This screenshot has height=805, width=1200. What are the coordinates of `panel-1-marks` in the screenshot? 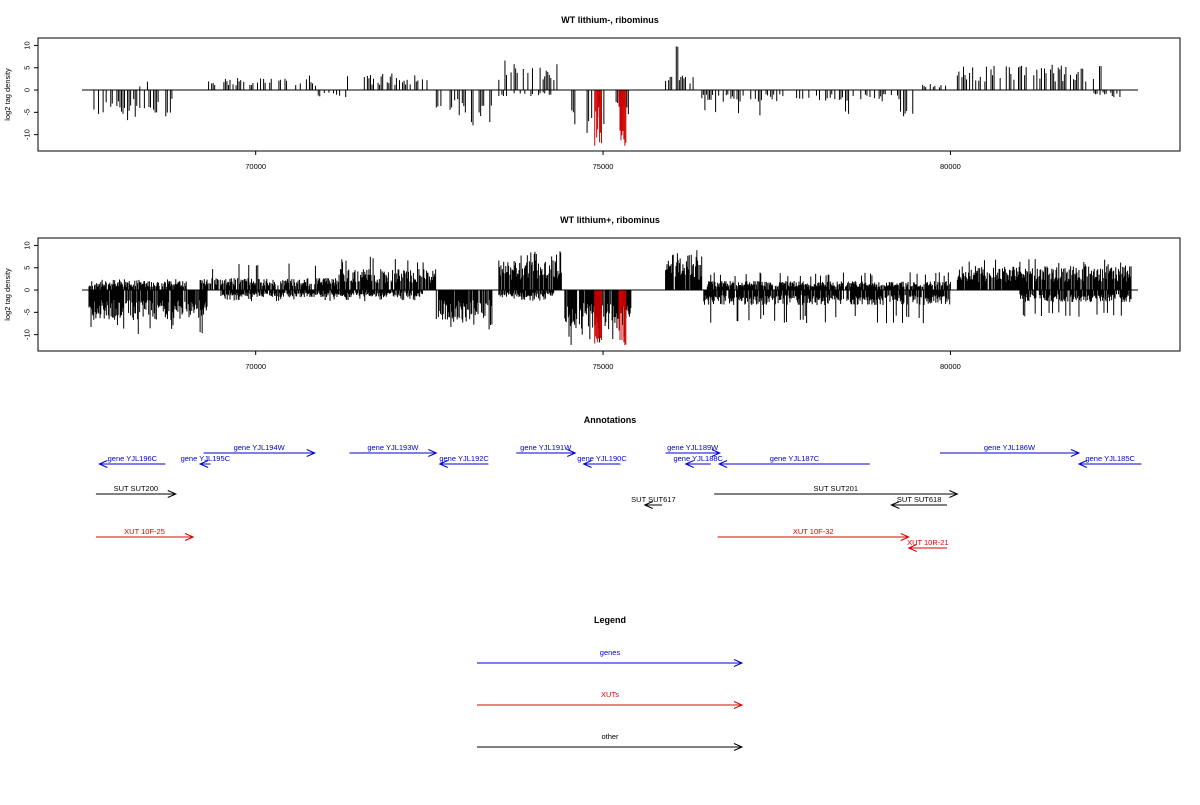 It's located at (607, 96).